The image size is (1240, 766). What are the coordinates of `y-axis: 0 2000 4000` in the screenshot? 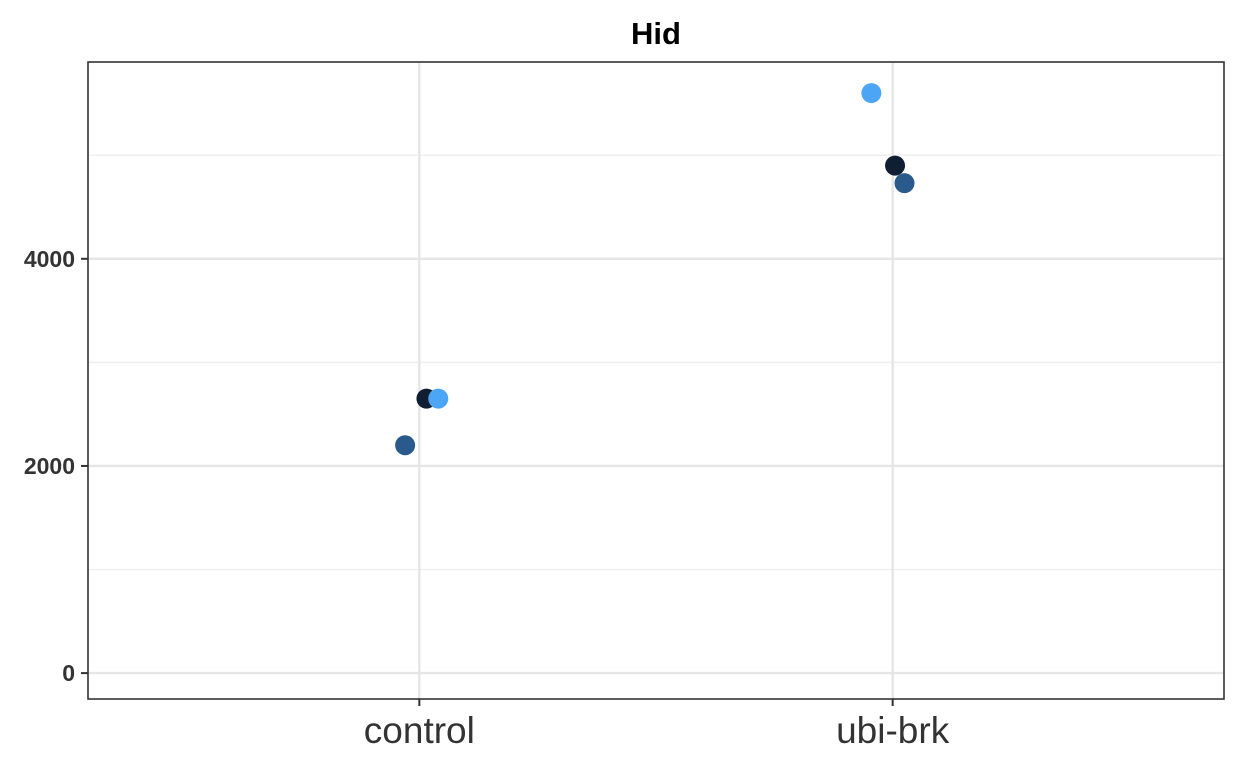 It's located at (56, 466).